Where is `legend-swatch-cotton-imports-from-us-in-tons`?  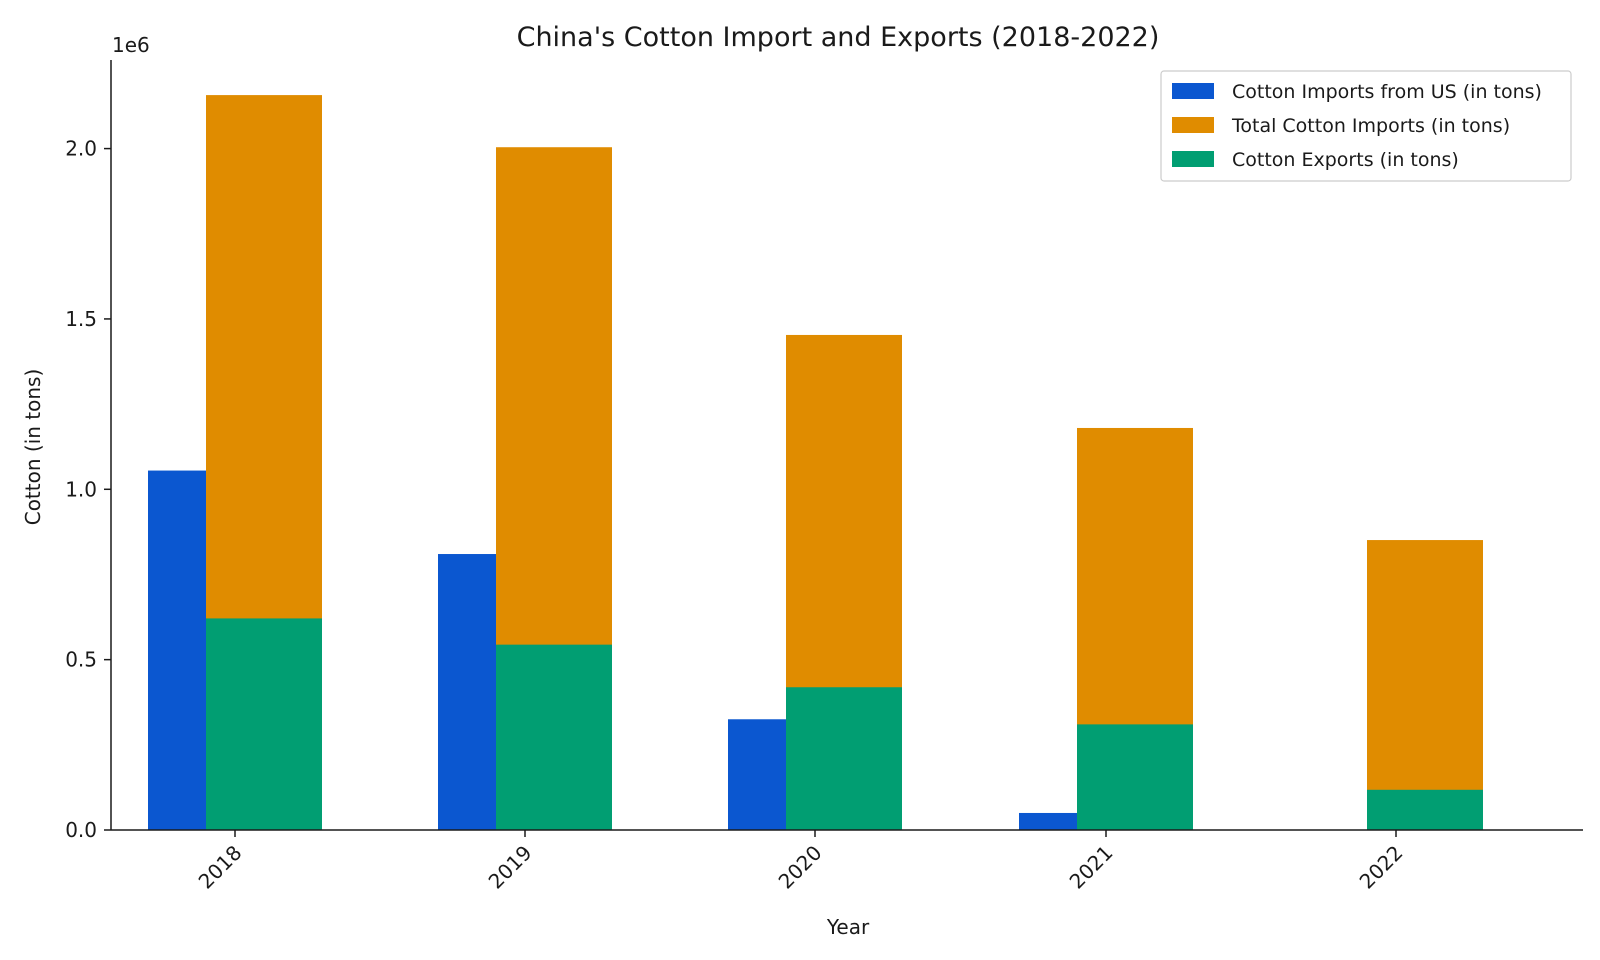
legend-swatch-cotton-imports-from-us-in-tons is located at coordinates (1193, 91).